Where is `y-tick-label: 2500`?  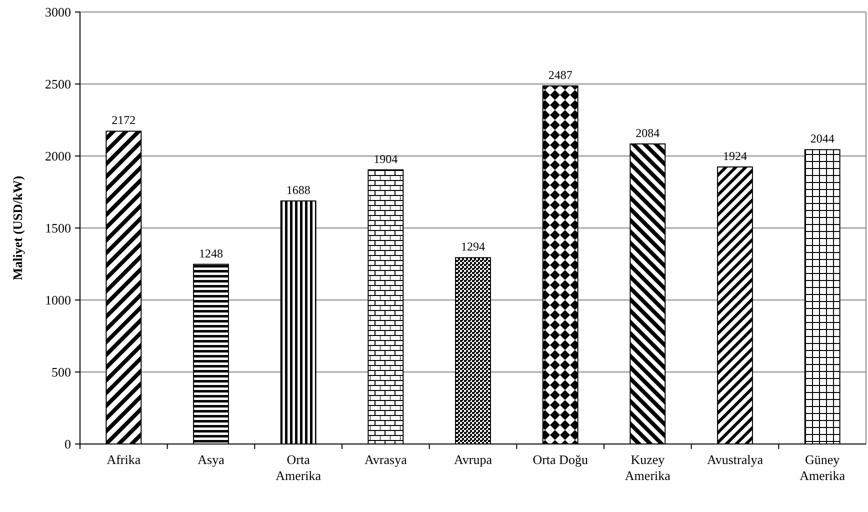
y-tick-label: 2500 is located at coordinates (58, 84).